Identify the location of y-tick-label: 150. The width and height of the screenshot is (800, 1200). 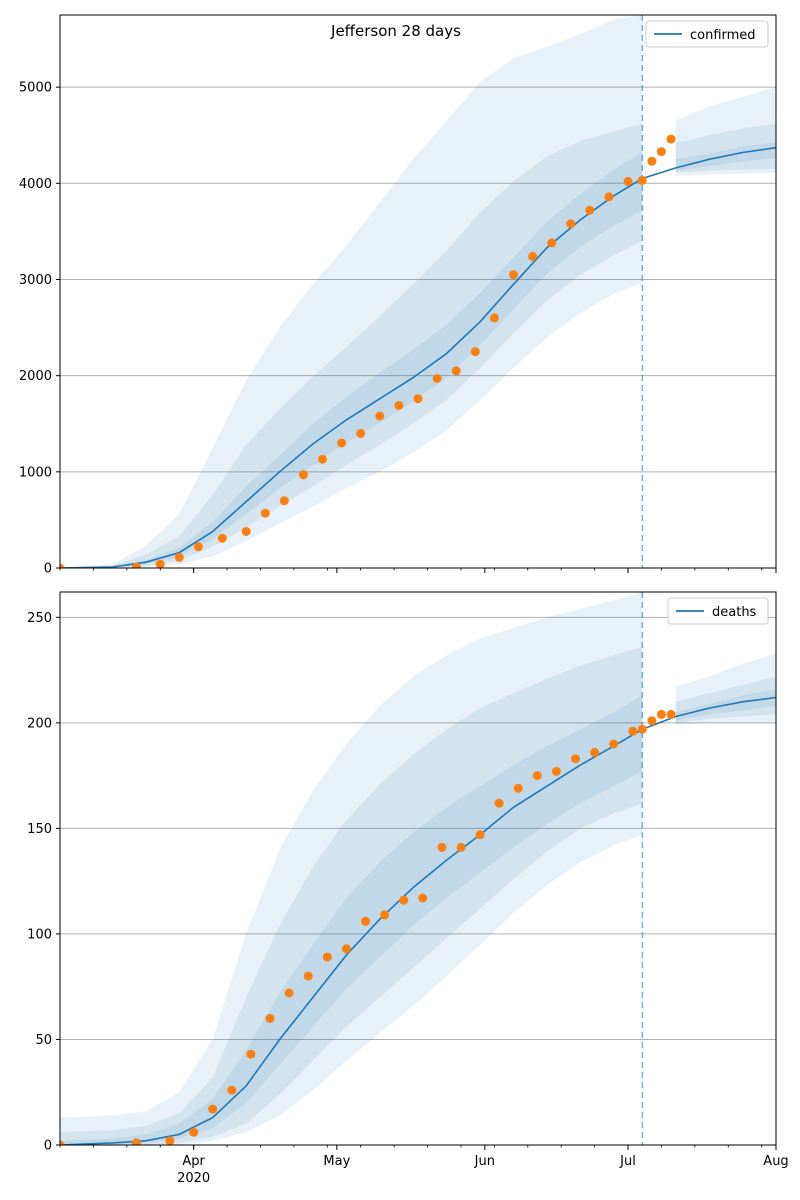
(39, 829).